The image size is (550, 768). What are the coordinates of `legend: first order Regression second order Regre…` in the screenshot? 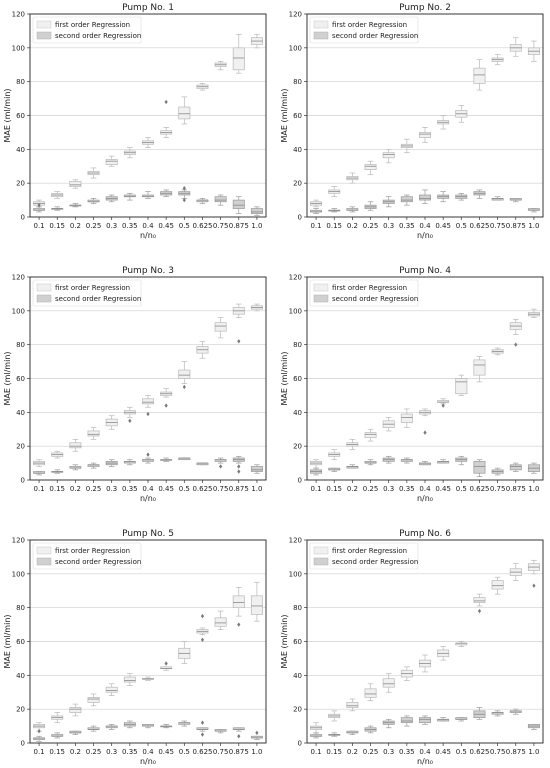 It's located at (86, 293).